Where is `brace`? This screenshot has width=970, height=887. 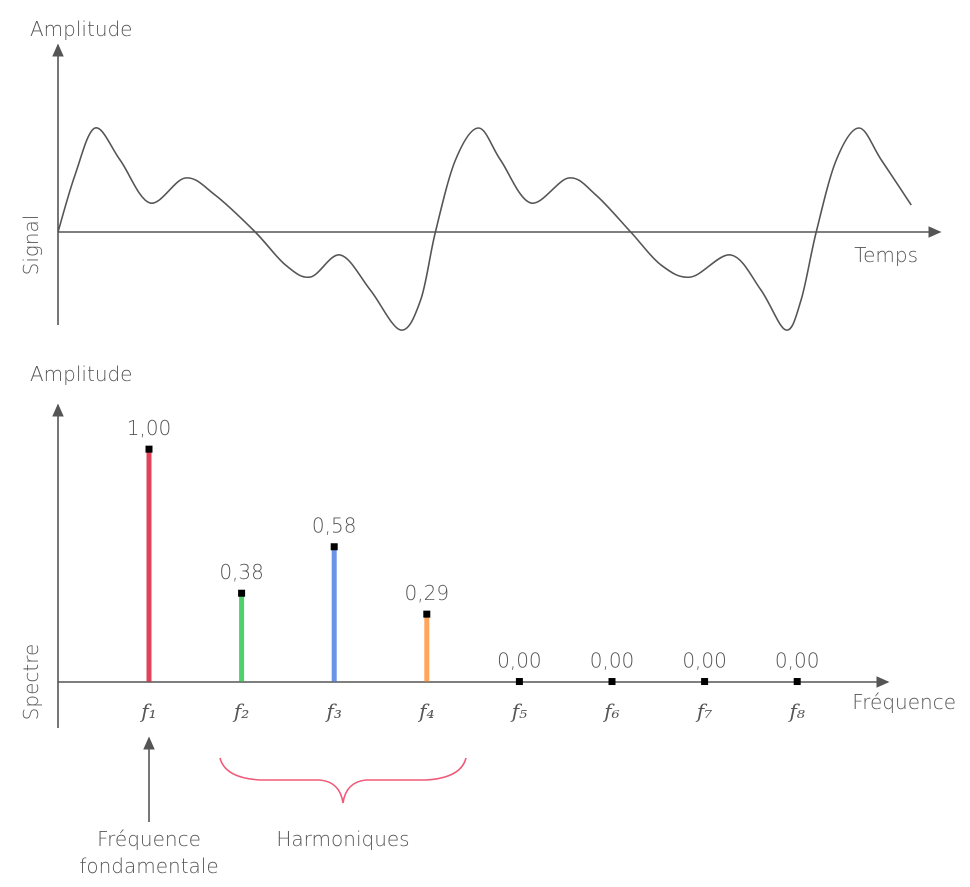 brace is located at coordinates (343, 780).